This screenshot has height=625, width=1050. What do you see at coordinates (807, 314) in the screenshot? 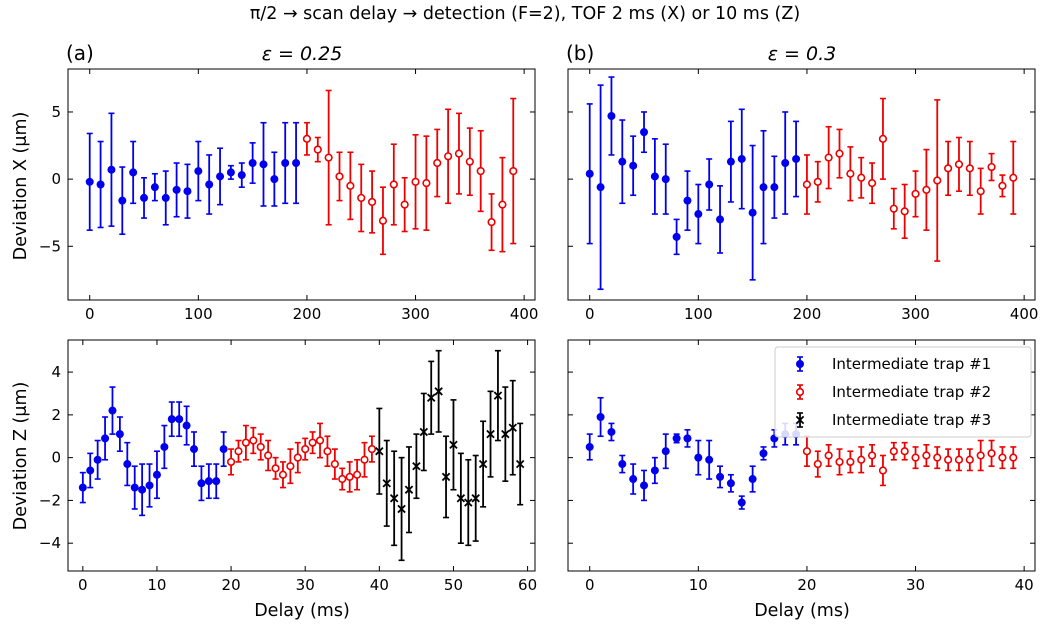
I see `x-tick-label: 200` at bounding box center [807, 314].